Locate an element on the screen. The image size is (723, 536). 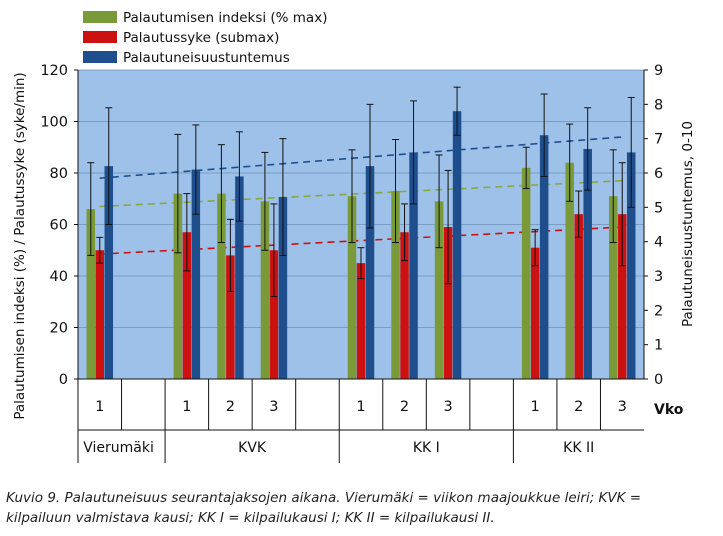
x-axis-categories: 1 1 2 3 1 2 3 1 2 3 is located at coordinates (361, 407).